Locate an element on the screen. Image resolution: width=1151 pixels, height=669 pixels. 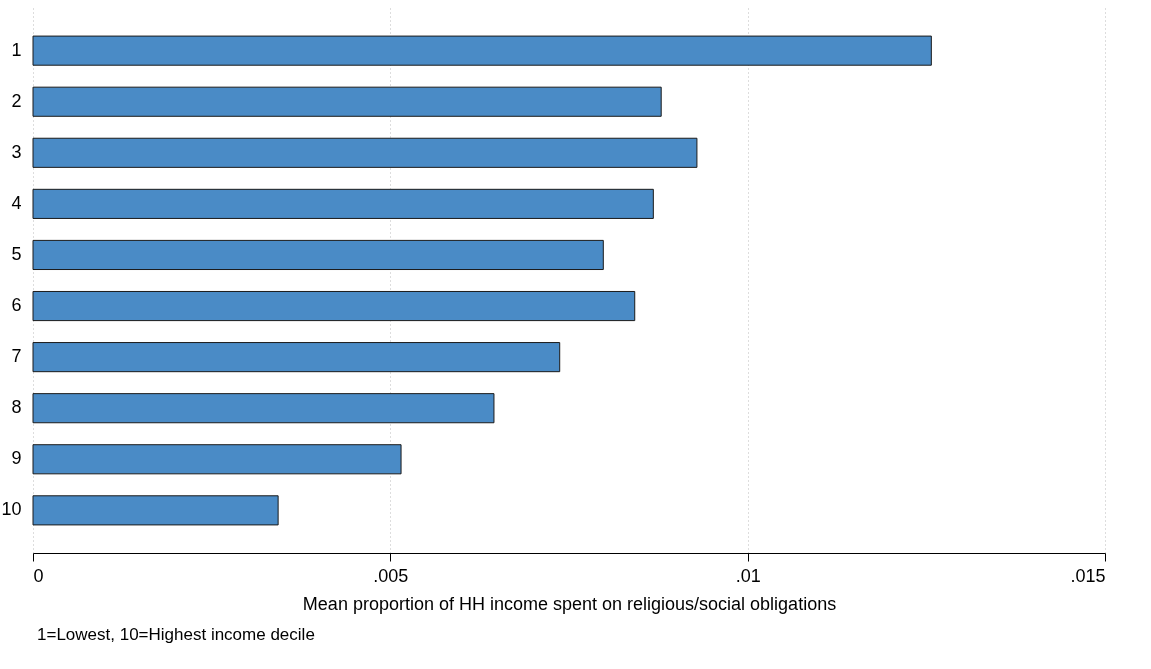
x-tick-label: .01 is located at coordinates (748, 575).